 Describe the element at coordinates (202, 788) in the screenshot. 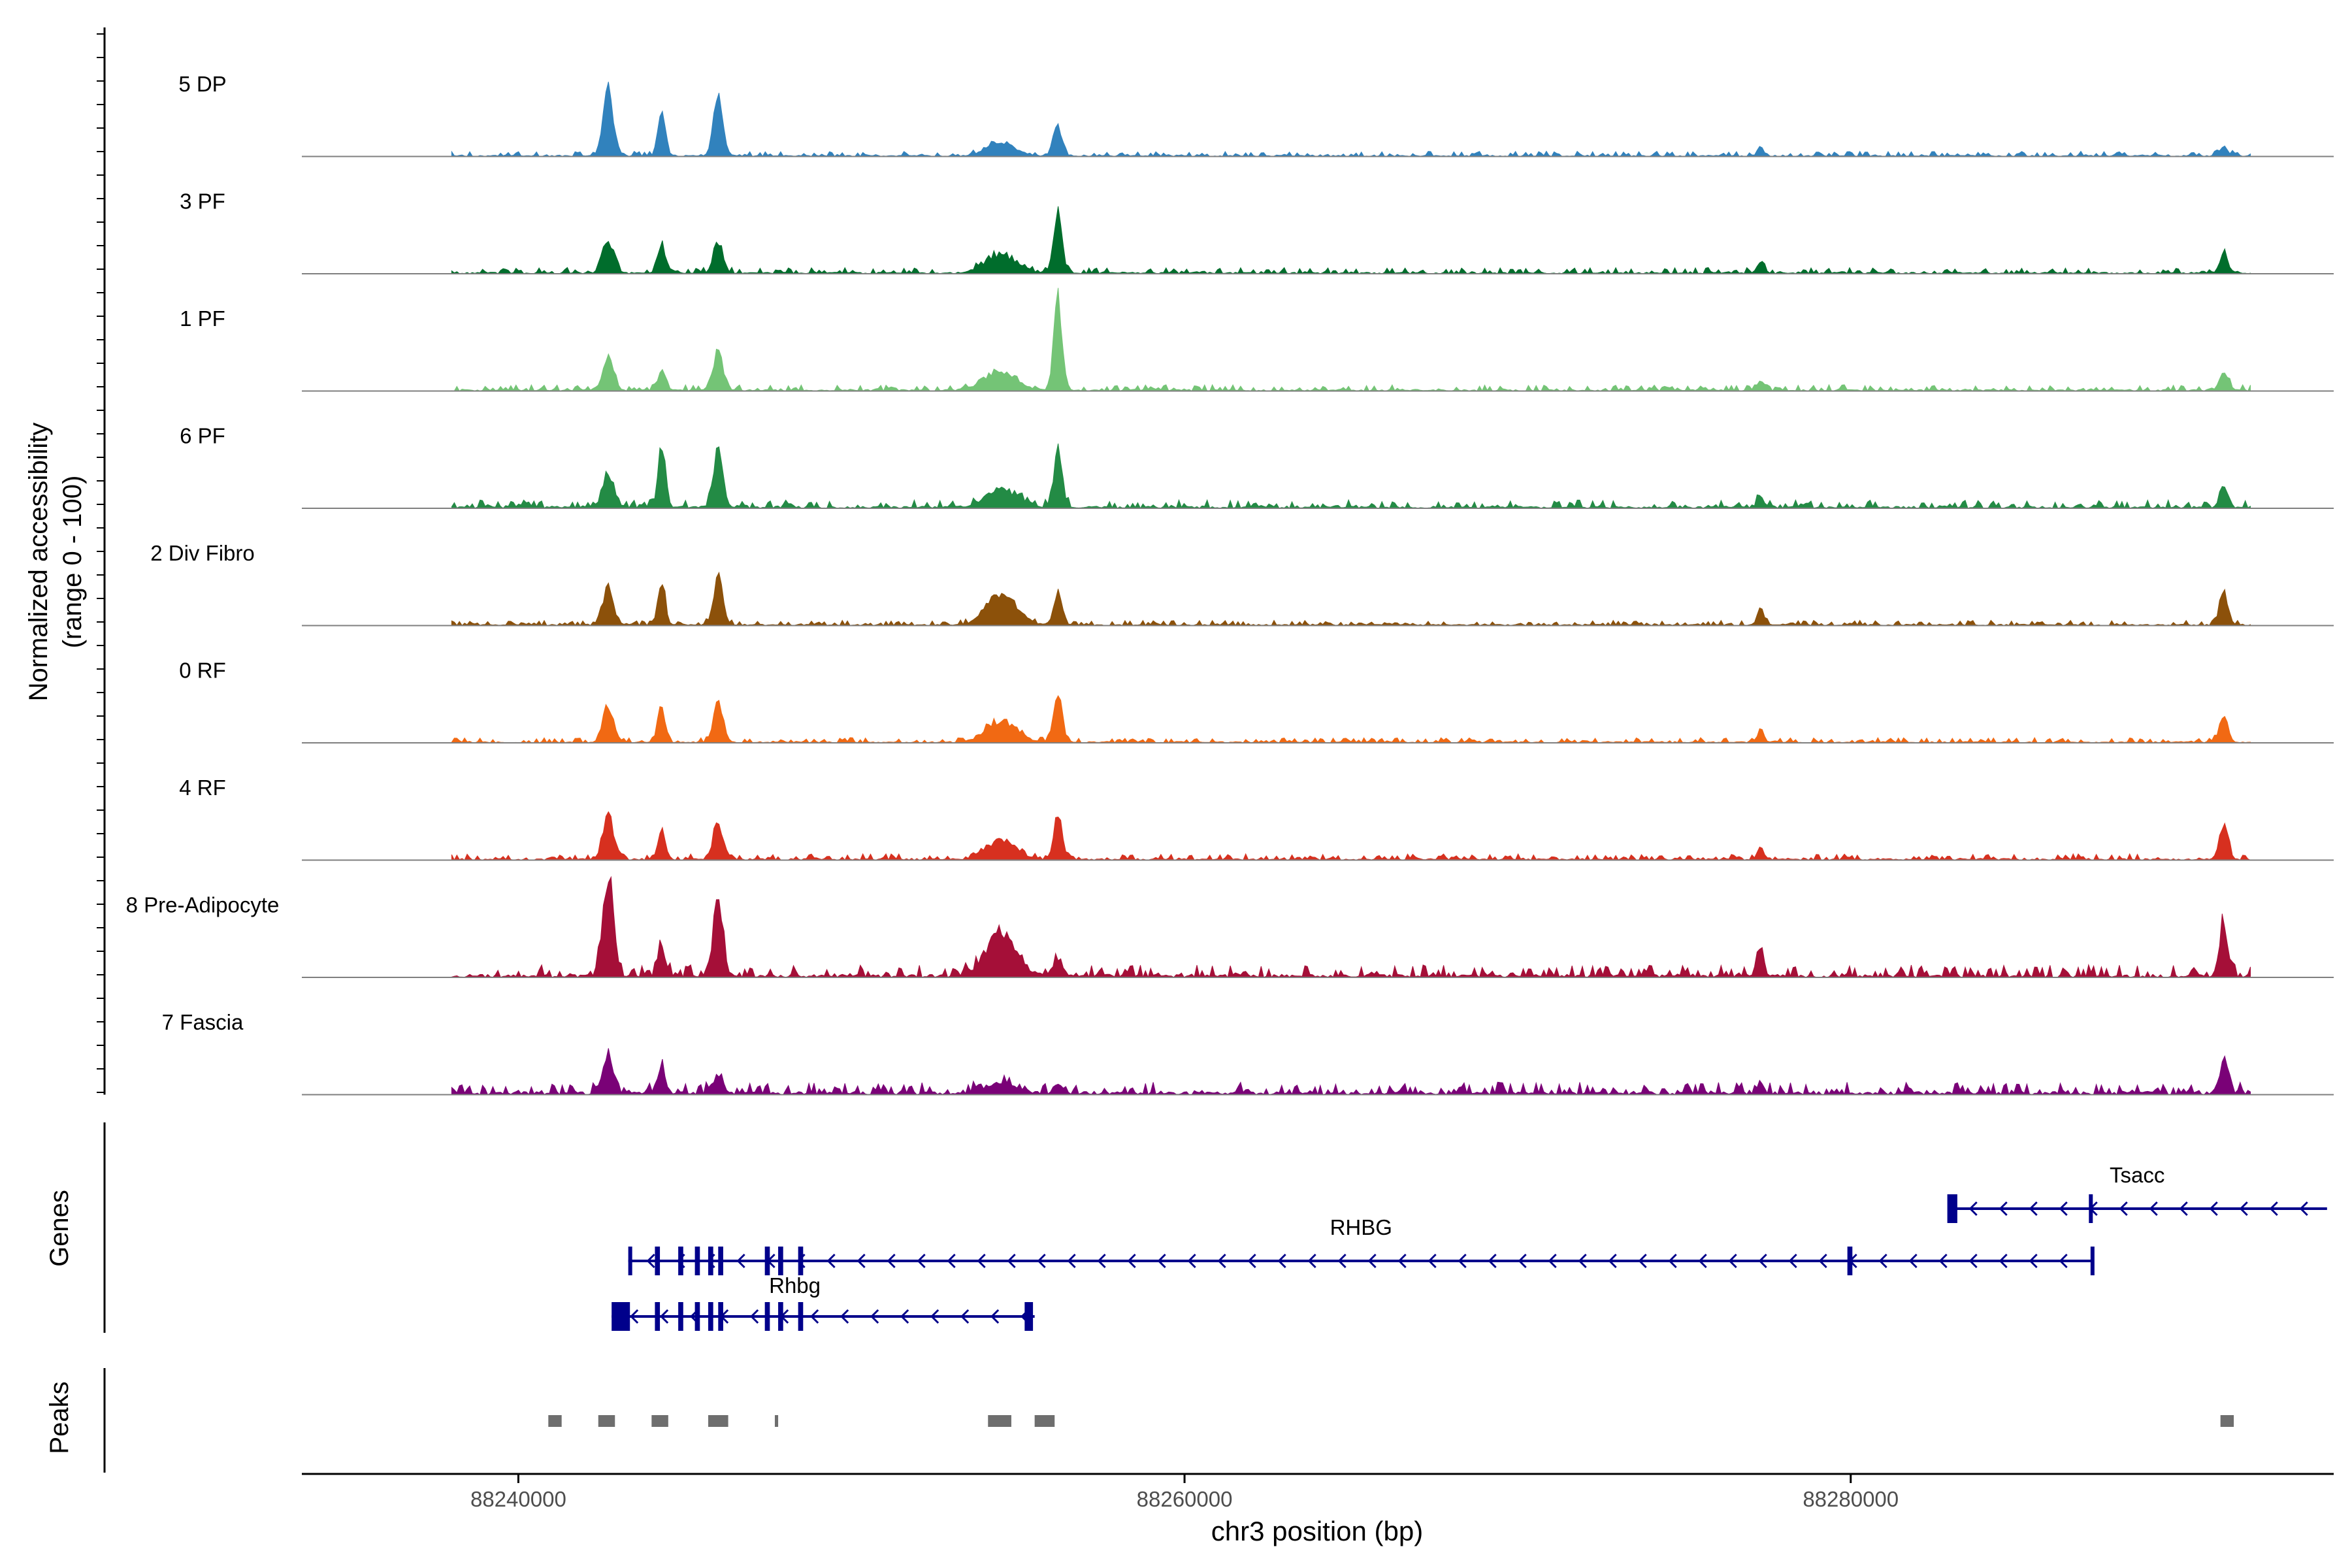

I see `track-label: 4 RF` at that location.